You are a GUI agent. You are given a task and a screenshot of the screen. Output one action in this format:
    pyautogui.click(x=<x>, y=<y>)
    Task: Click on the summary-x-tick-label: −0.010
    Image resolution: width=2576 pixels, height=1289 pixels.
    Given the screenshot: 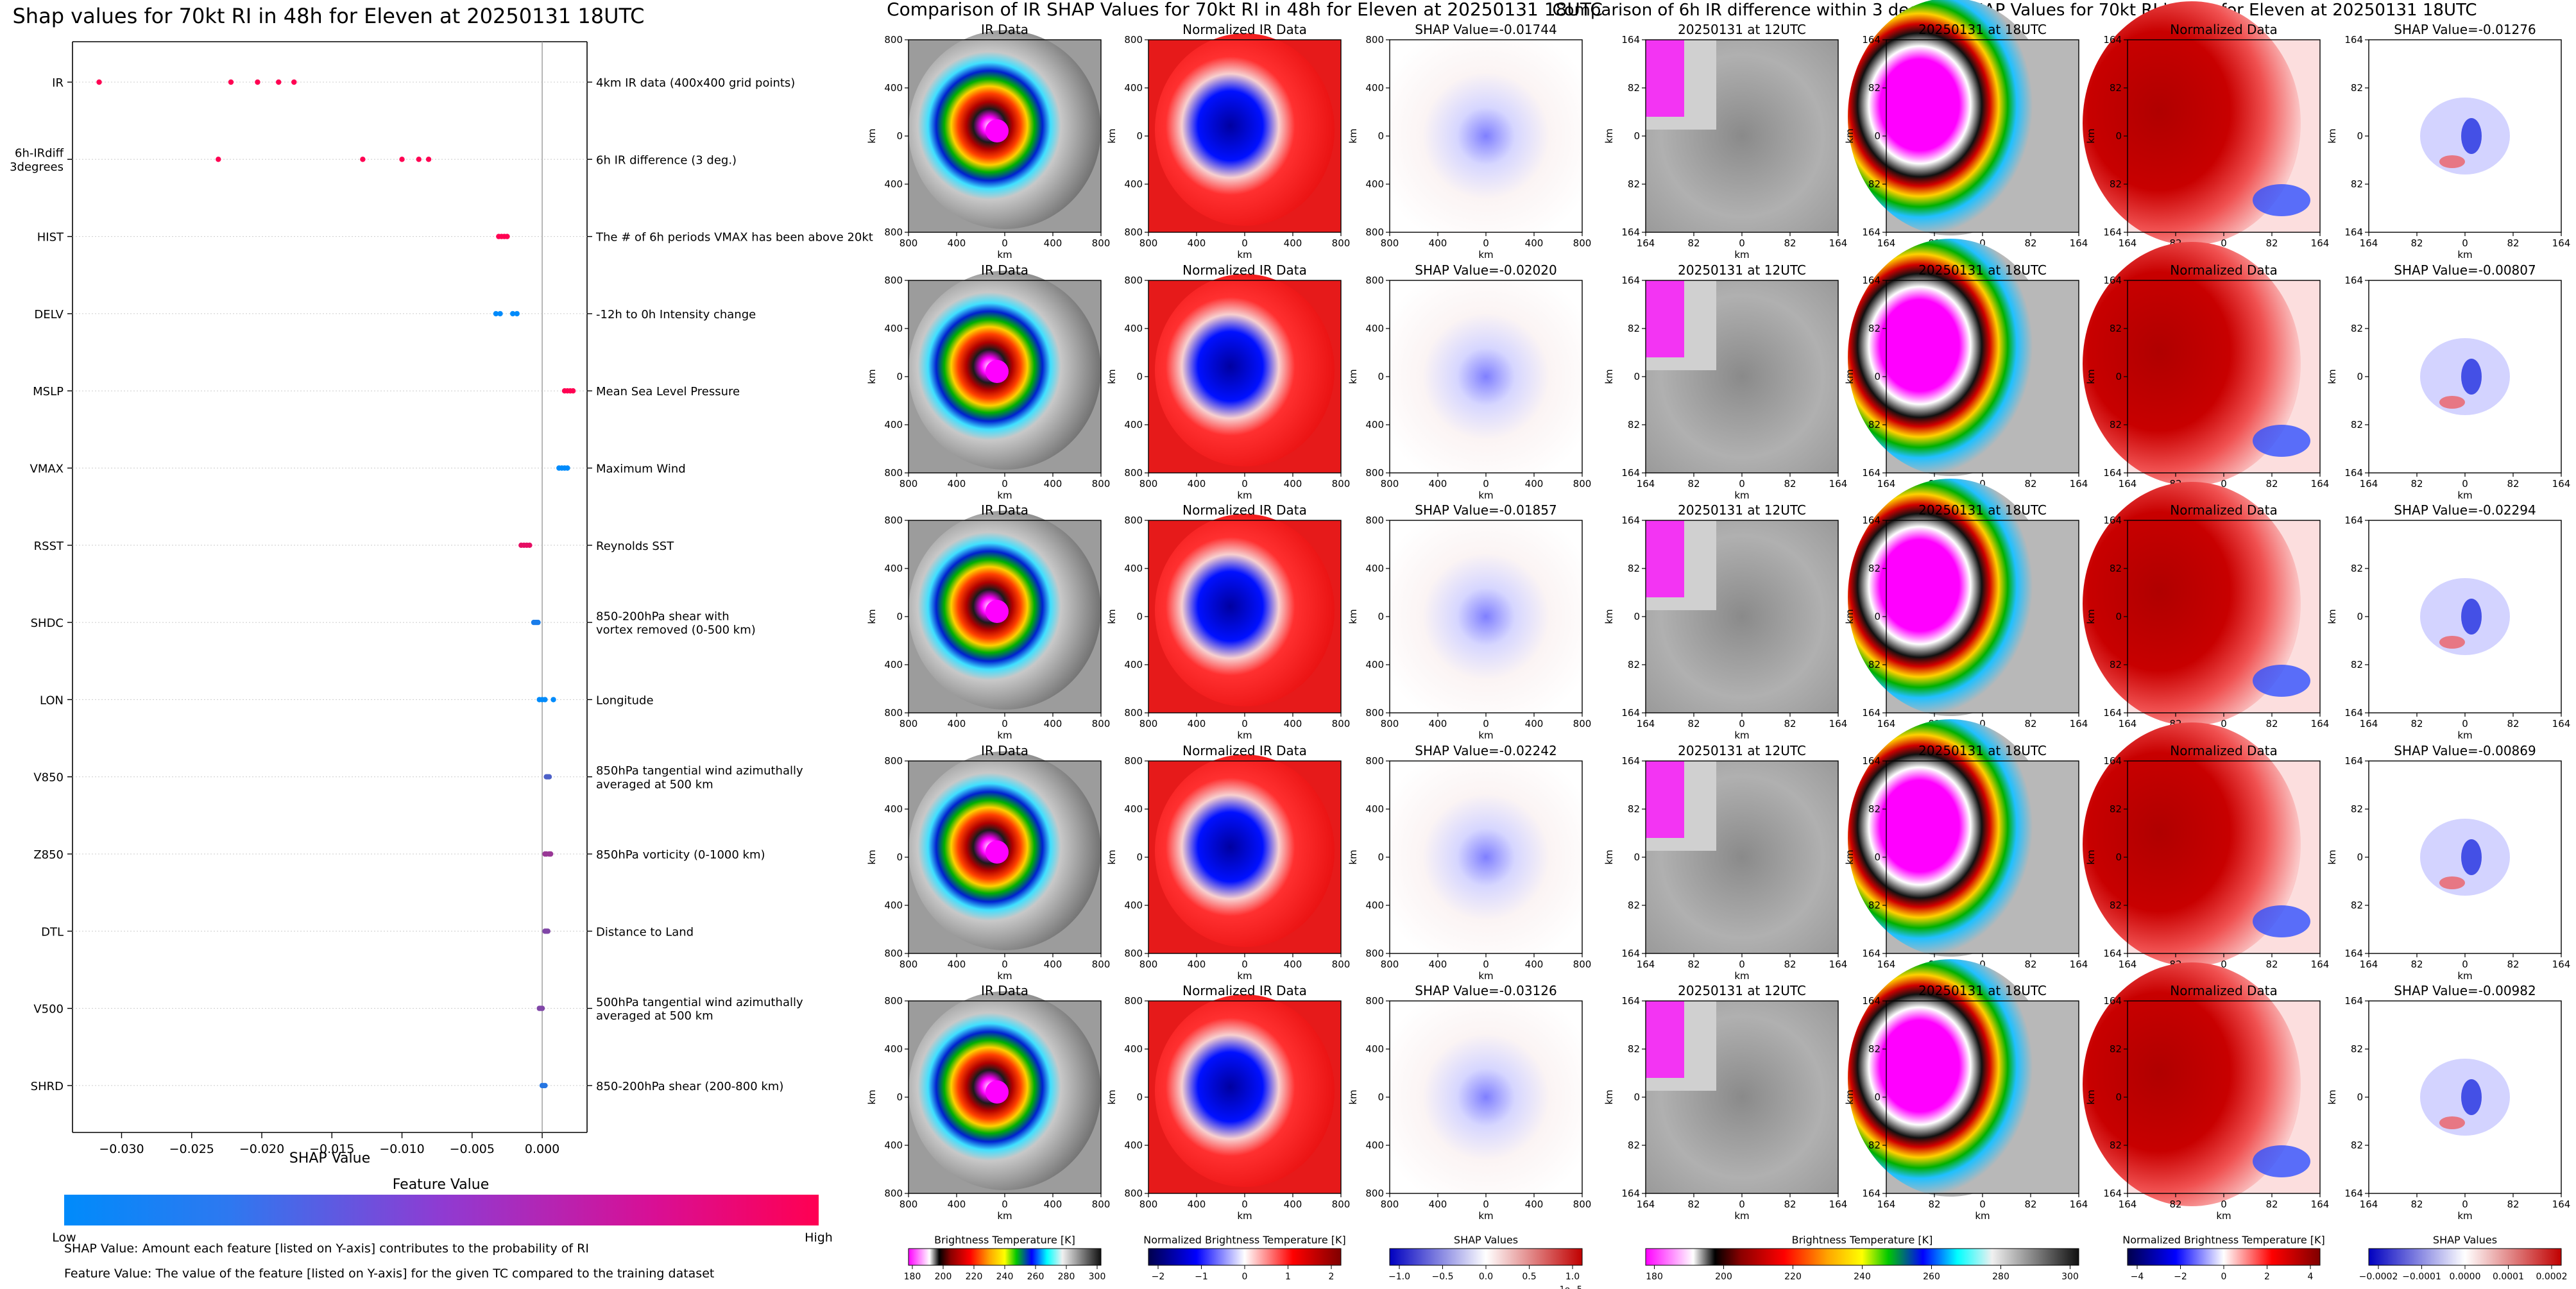 What is the action you would take?
    pyautogui.click(x=401, y=1149)
    